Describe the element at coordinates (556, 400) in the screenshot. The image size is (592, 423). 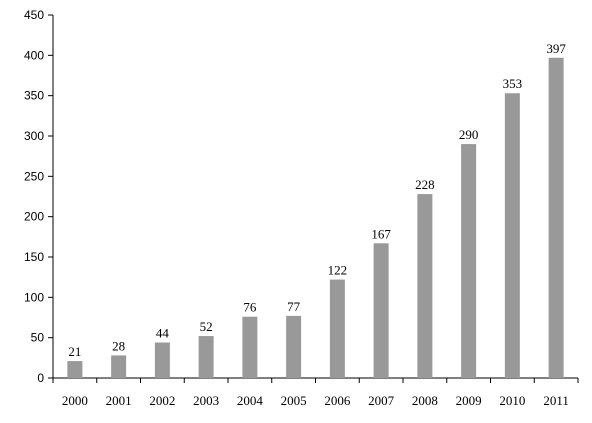
I see `x-tick-label: 2011` at that location.